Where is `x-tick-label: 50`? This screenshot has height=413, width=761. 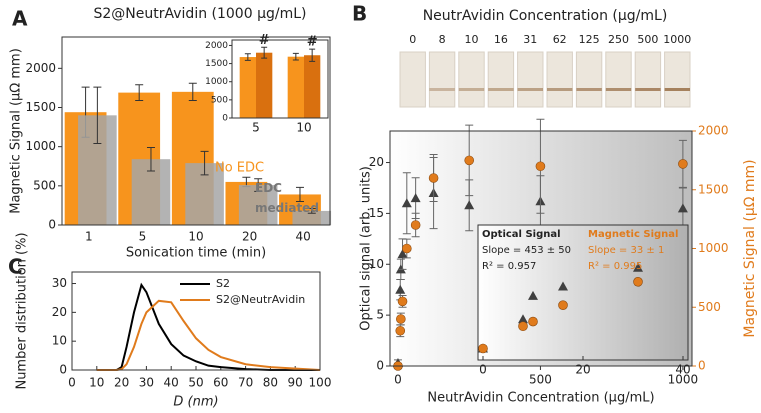 x-tick-label: 50 is located at coordinates (195, 383).